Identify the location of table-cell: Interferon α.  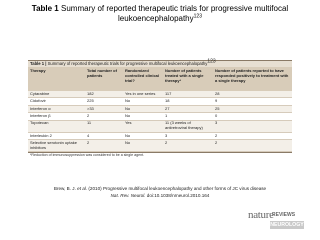
(56, 109).